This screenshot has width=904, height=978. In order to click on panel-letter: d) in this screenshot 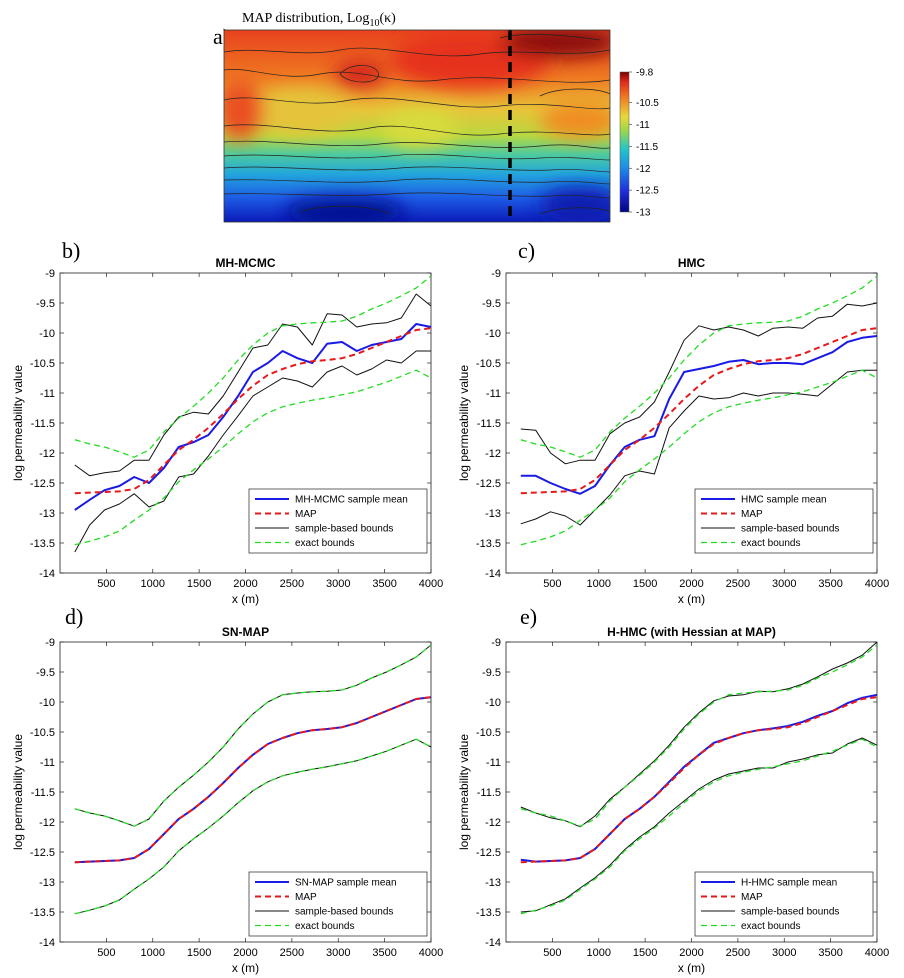, I will do `click(74, 616)`.